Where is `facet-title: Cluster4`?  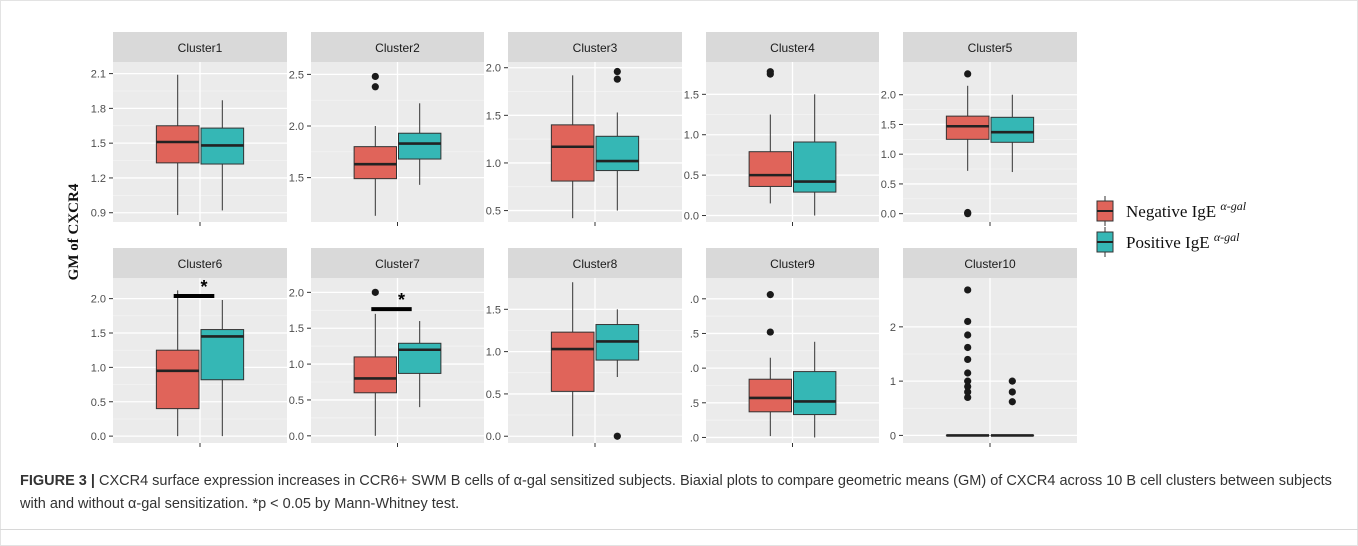 facet-title: Cluster4 is located at coordinates (792, 48).